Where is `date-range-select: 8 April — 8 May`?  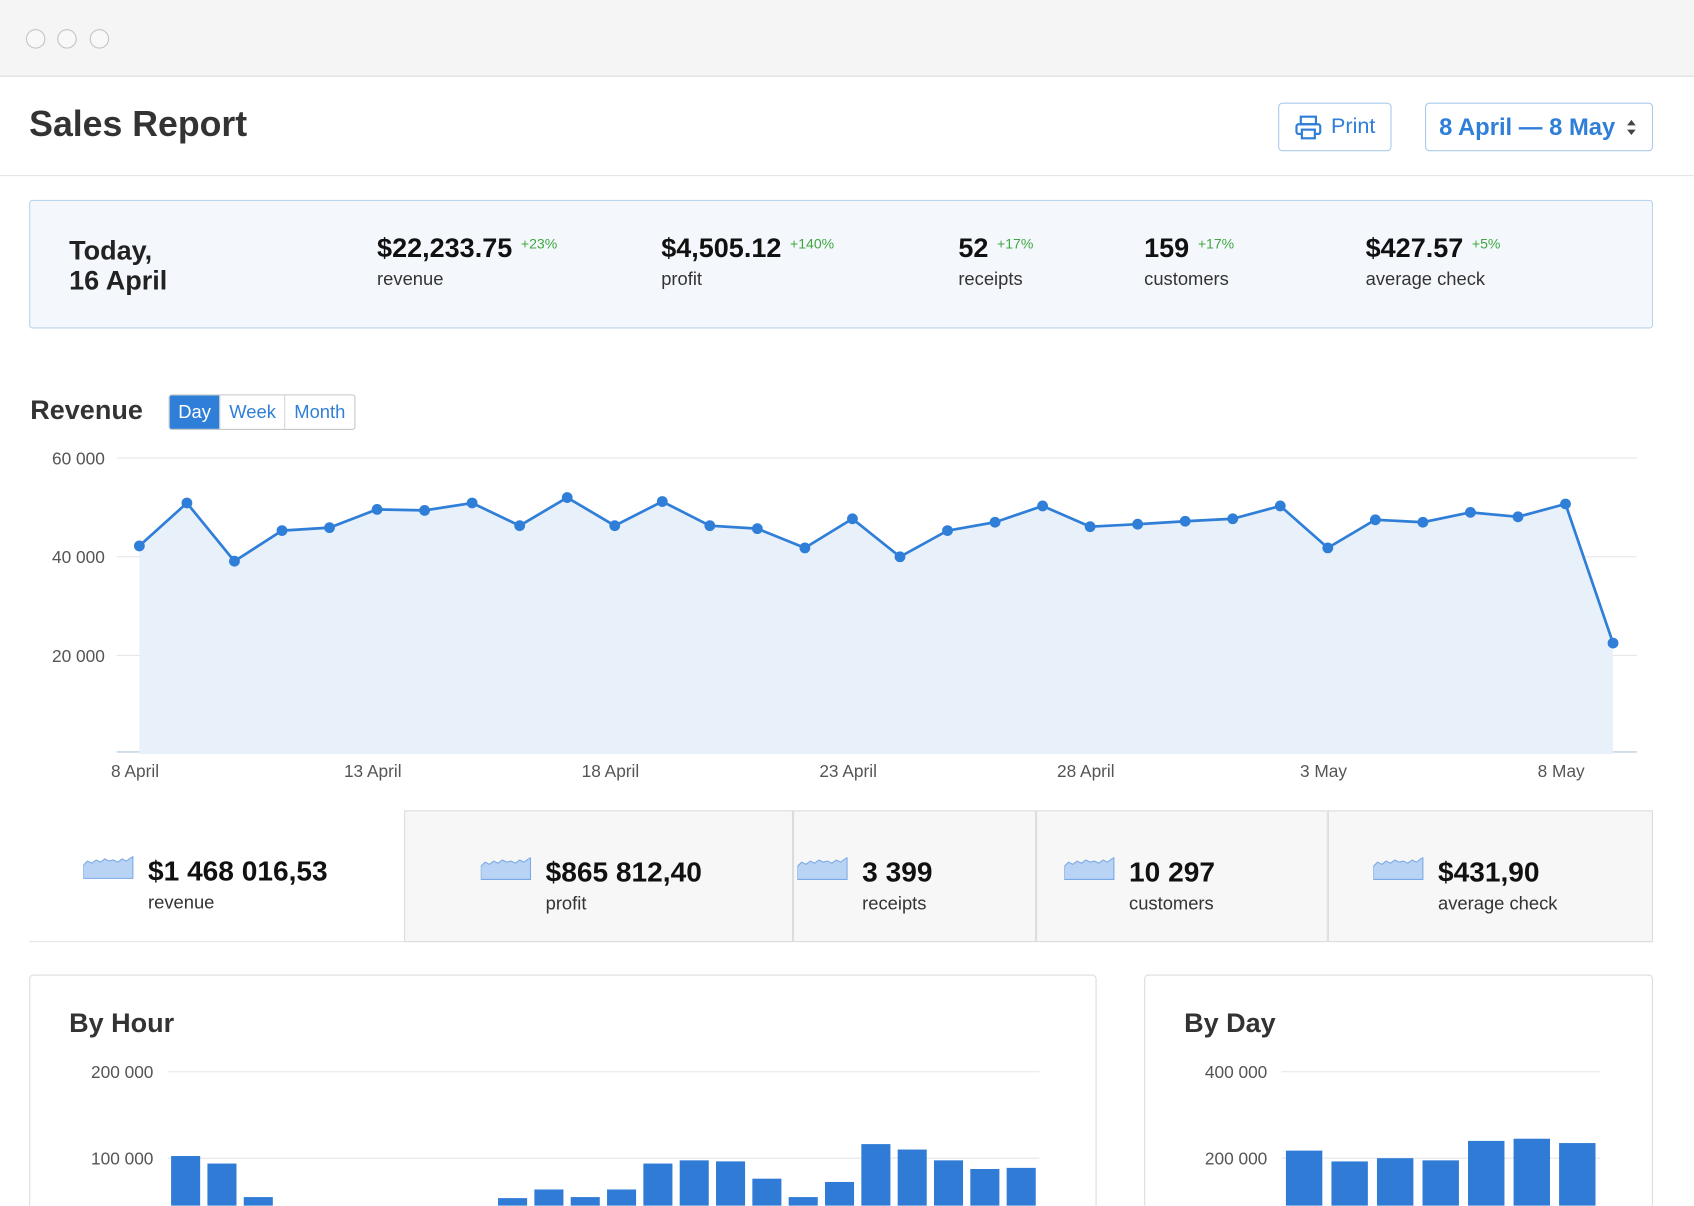 date-range-select: 8 April — 8 May is located at coordinates (1539, 127).